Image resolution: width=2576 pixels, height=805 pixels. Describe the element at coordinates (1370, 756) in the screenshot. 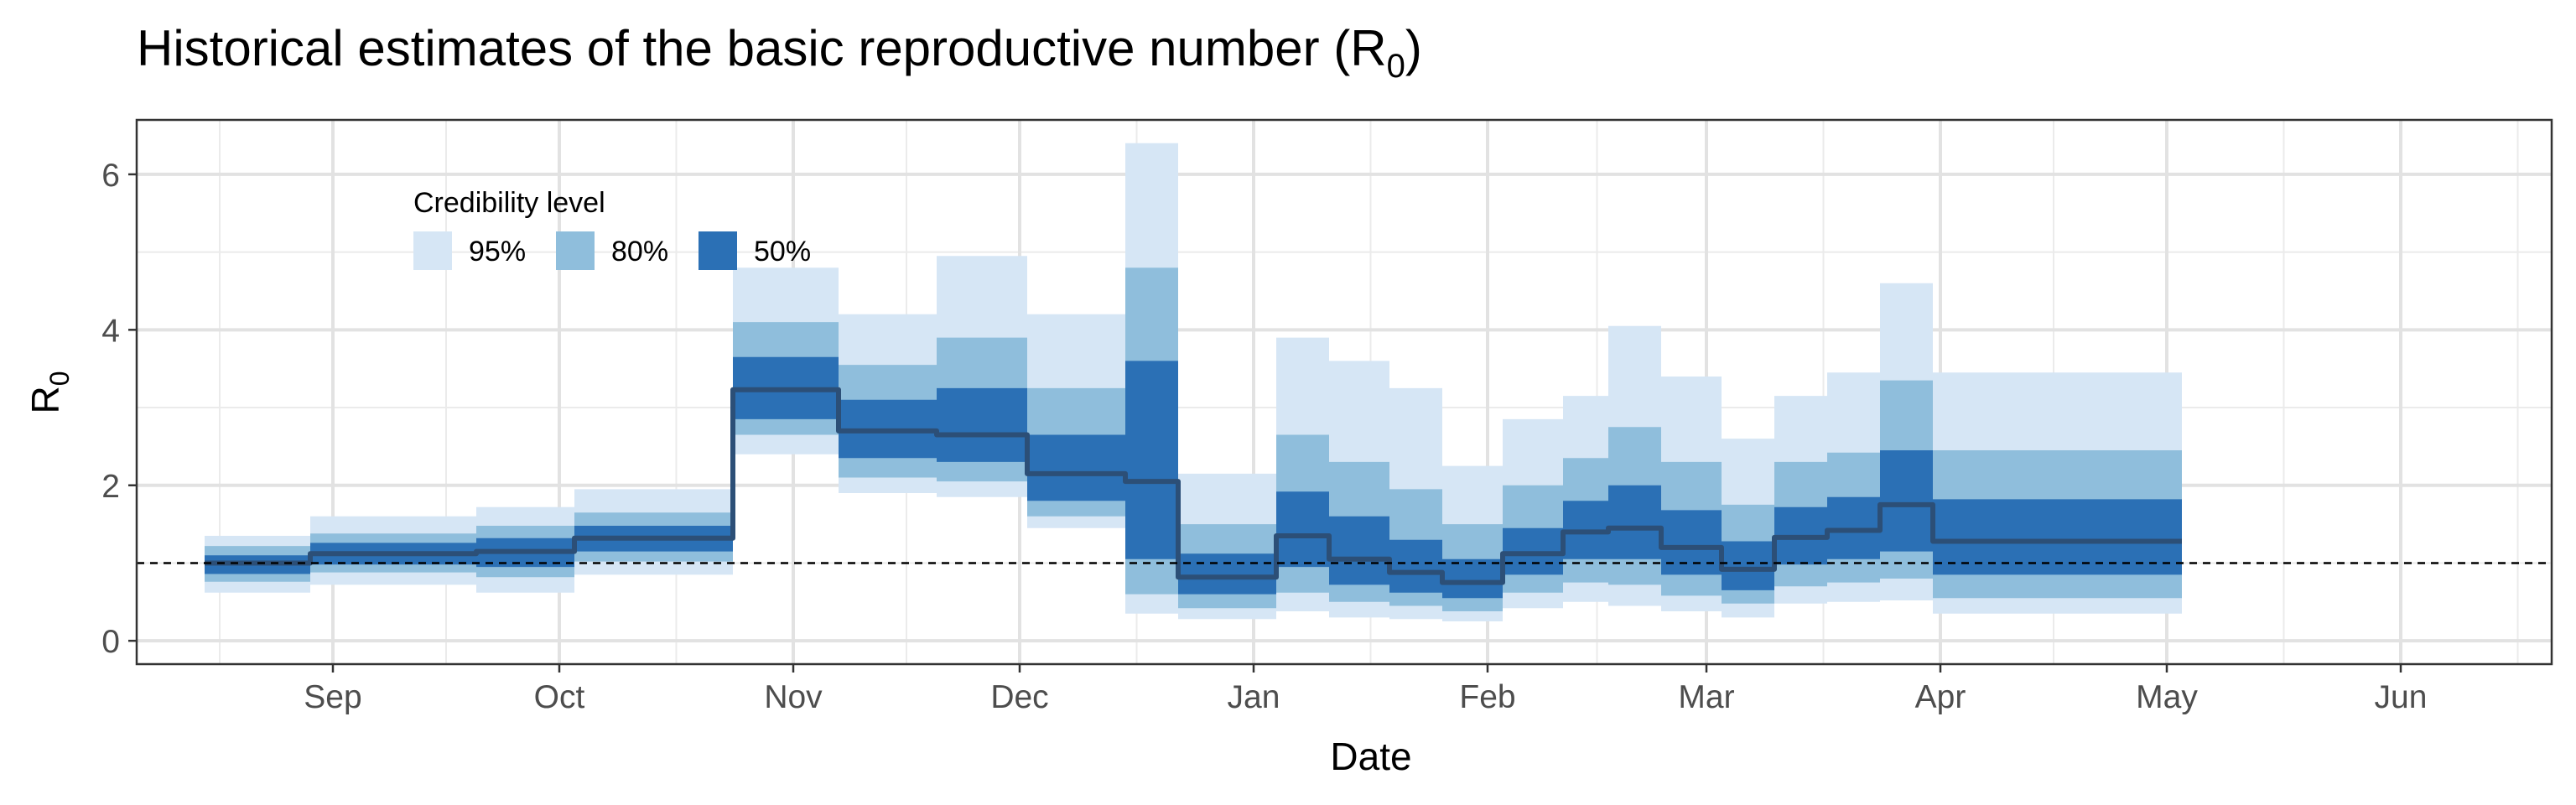

I see `x-axis-title: Date` at that location.